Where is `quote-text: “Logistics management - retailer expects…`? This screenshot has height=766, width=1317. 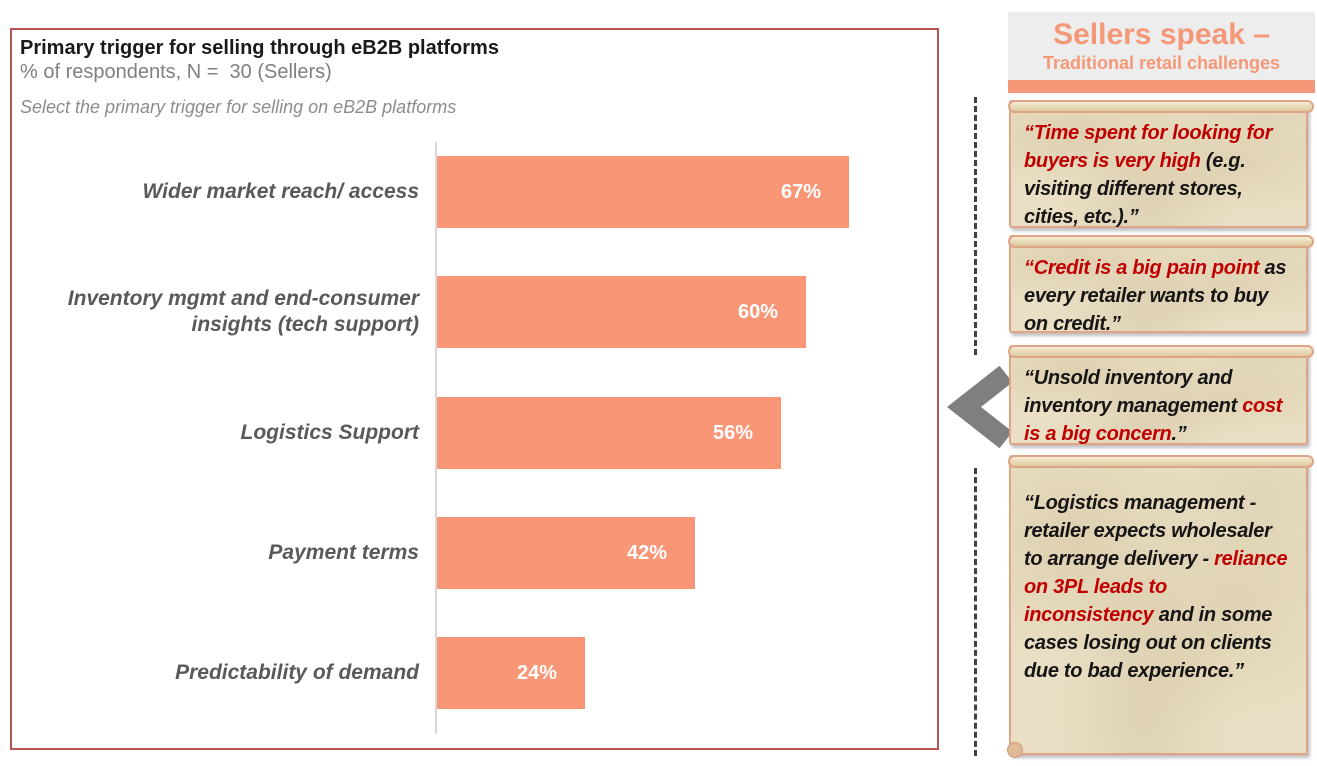 quote-text: “Logistics management - retailer expects… is located at coordinates (1158, 574).